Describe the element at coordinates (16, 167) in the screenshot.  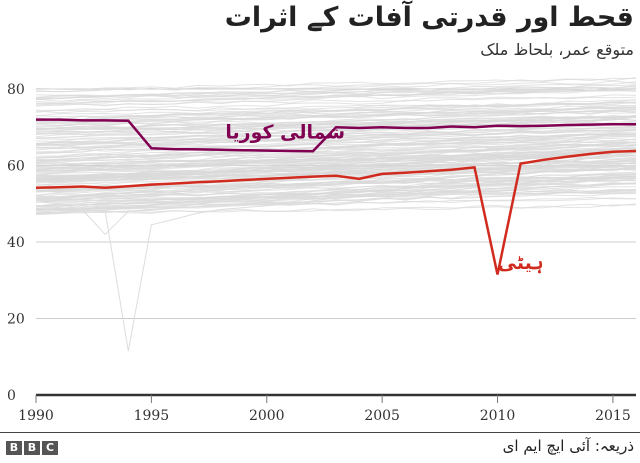
I see `y-tick-label: 60` at that location.